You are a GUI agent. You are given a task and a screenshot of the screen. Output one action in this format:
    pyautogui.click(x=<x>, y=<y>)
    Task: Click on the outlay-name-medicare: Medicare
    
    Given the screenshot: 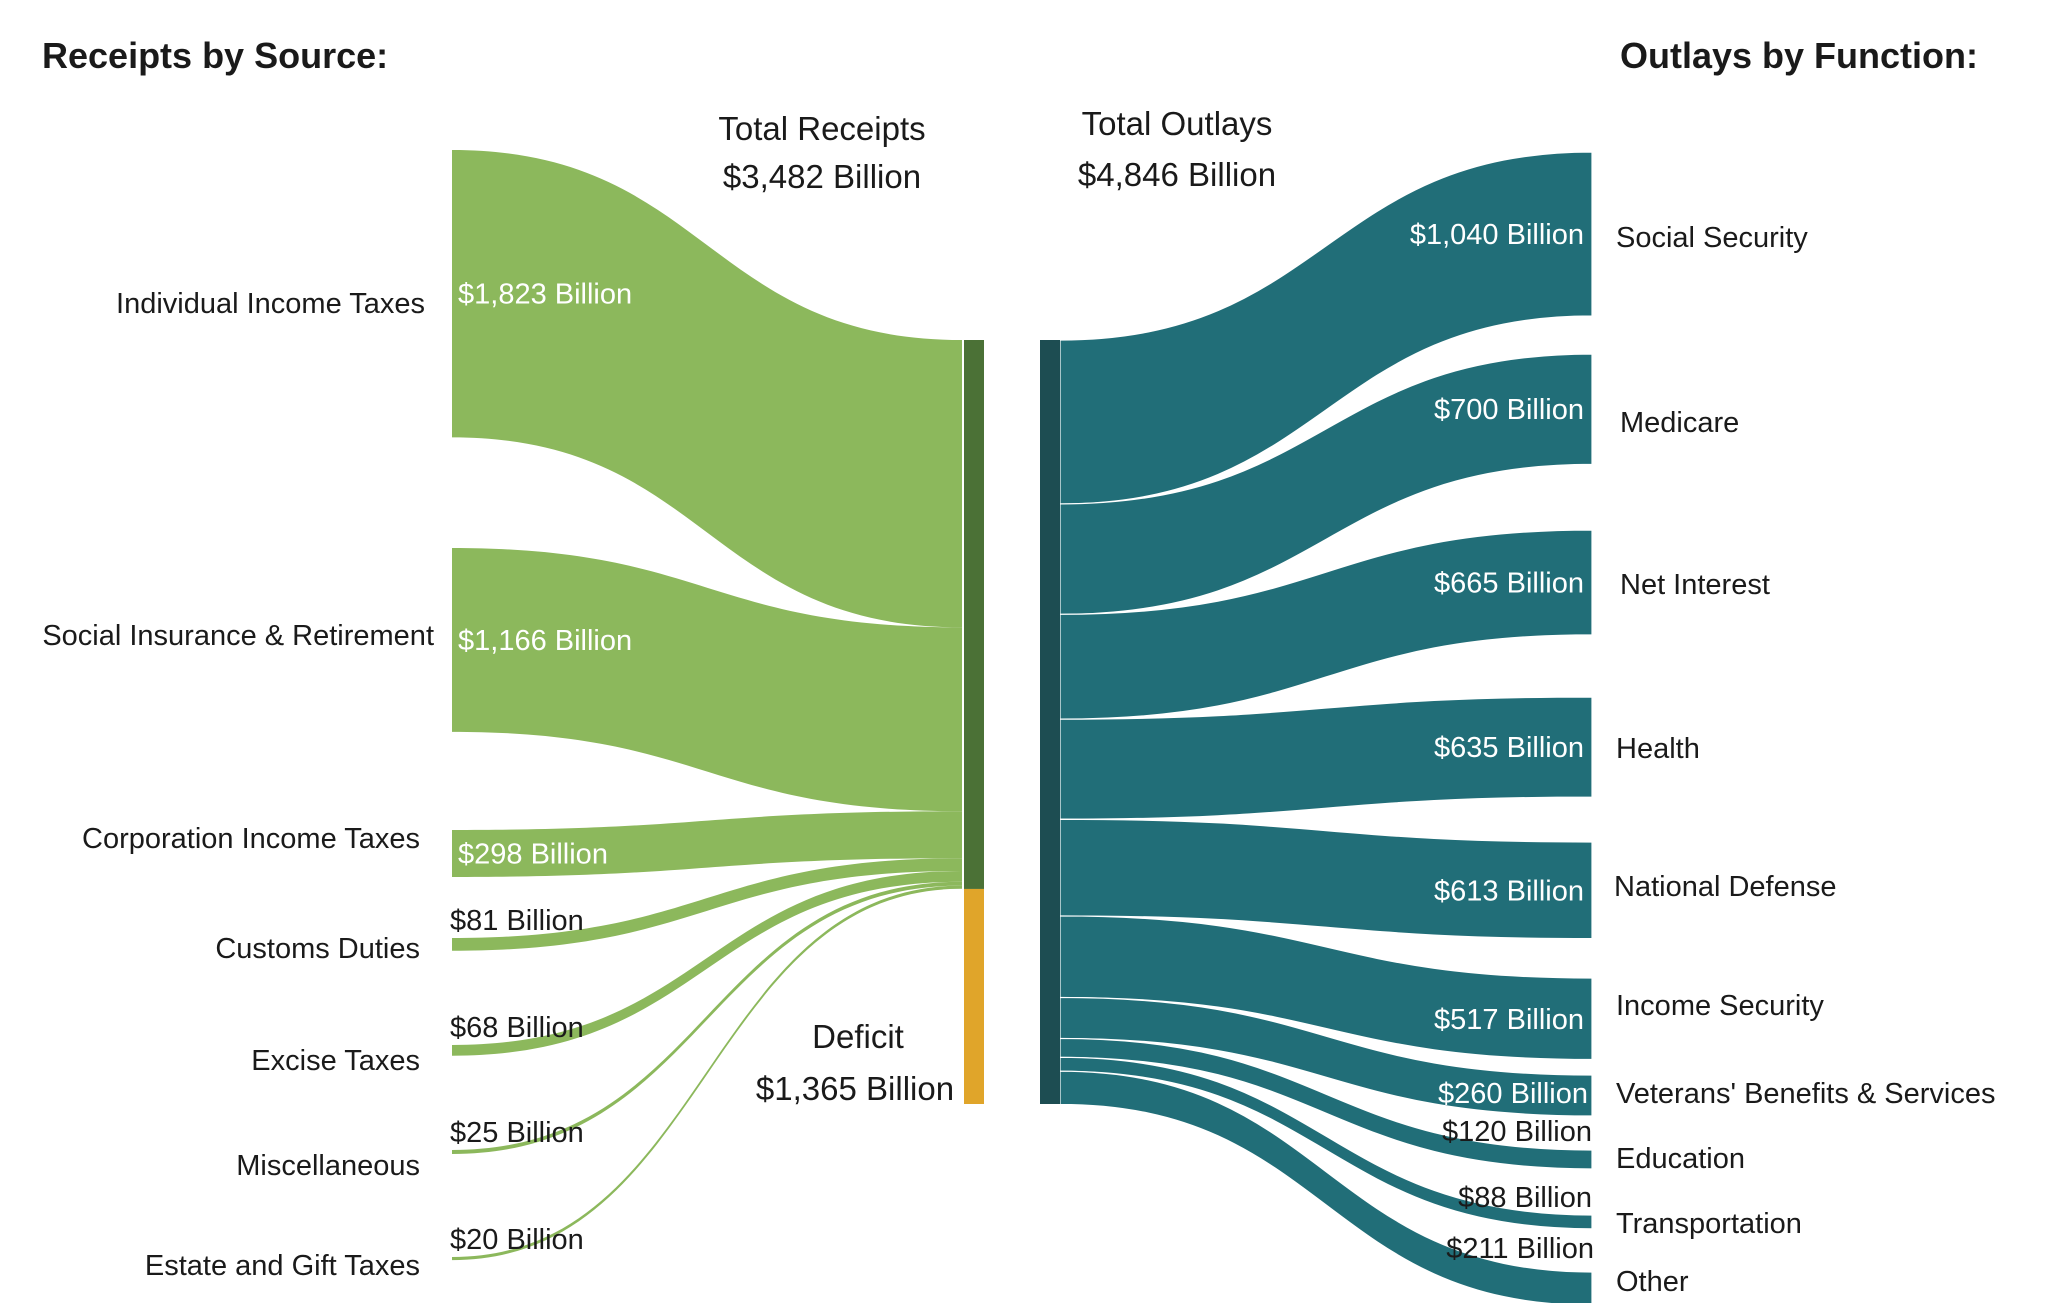 What is the action you would take?
    pyautogui.click(x=1679, y=423)
    